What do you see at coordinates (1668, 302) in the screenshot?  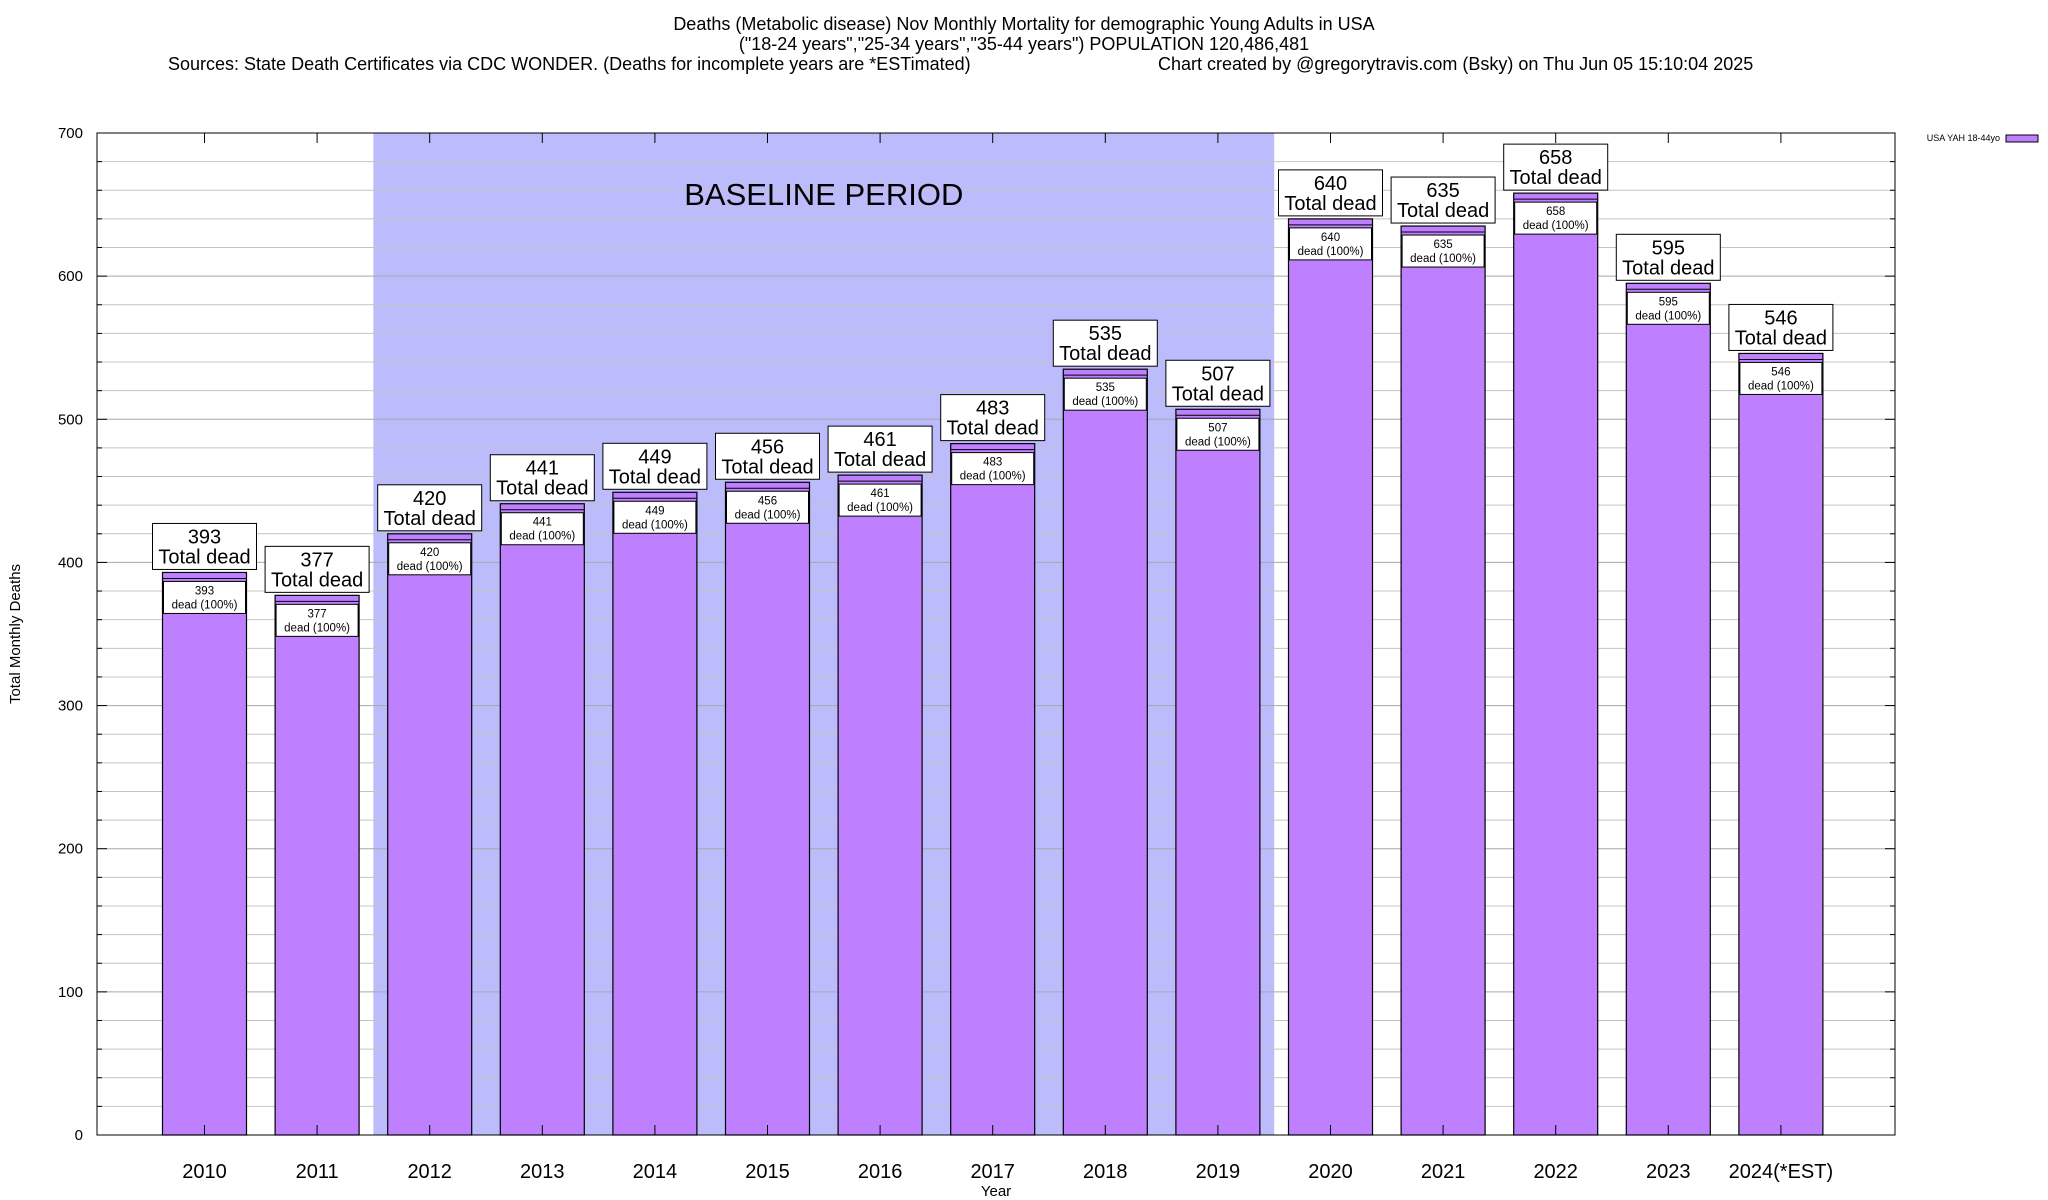 I see `bar-inner-value: 595` at bounding box center [1668, 302].